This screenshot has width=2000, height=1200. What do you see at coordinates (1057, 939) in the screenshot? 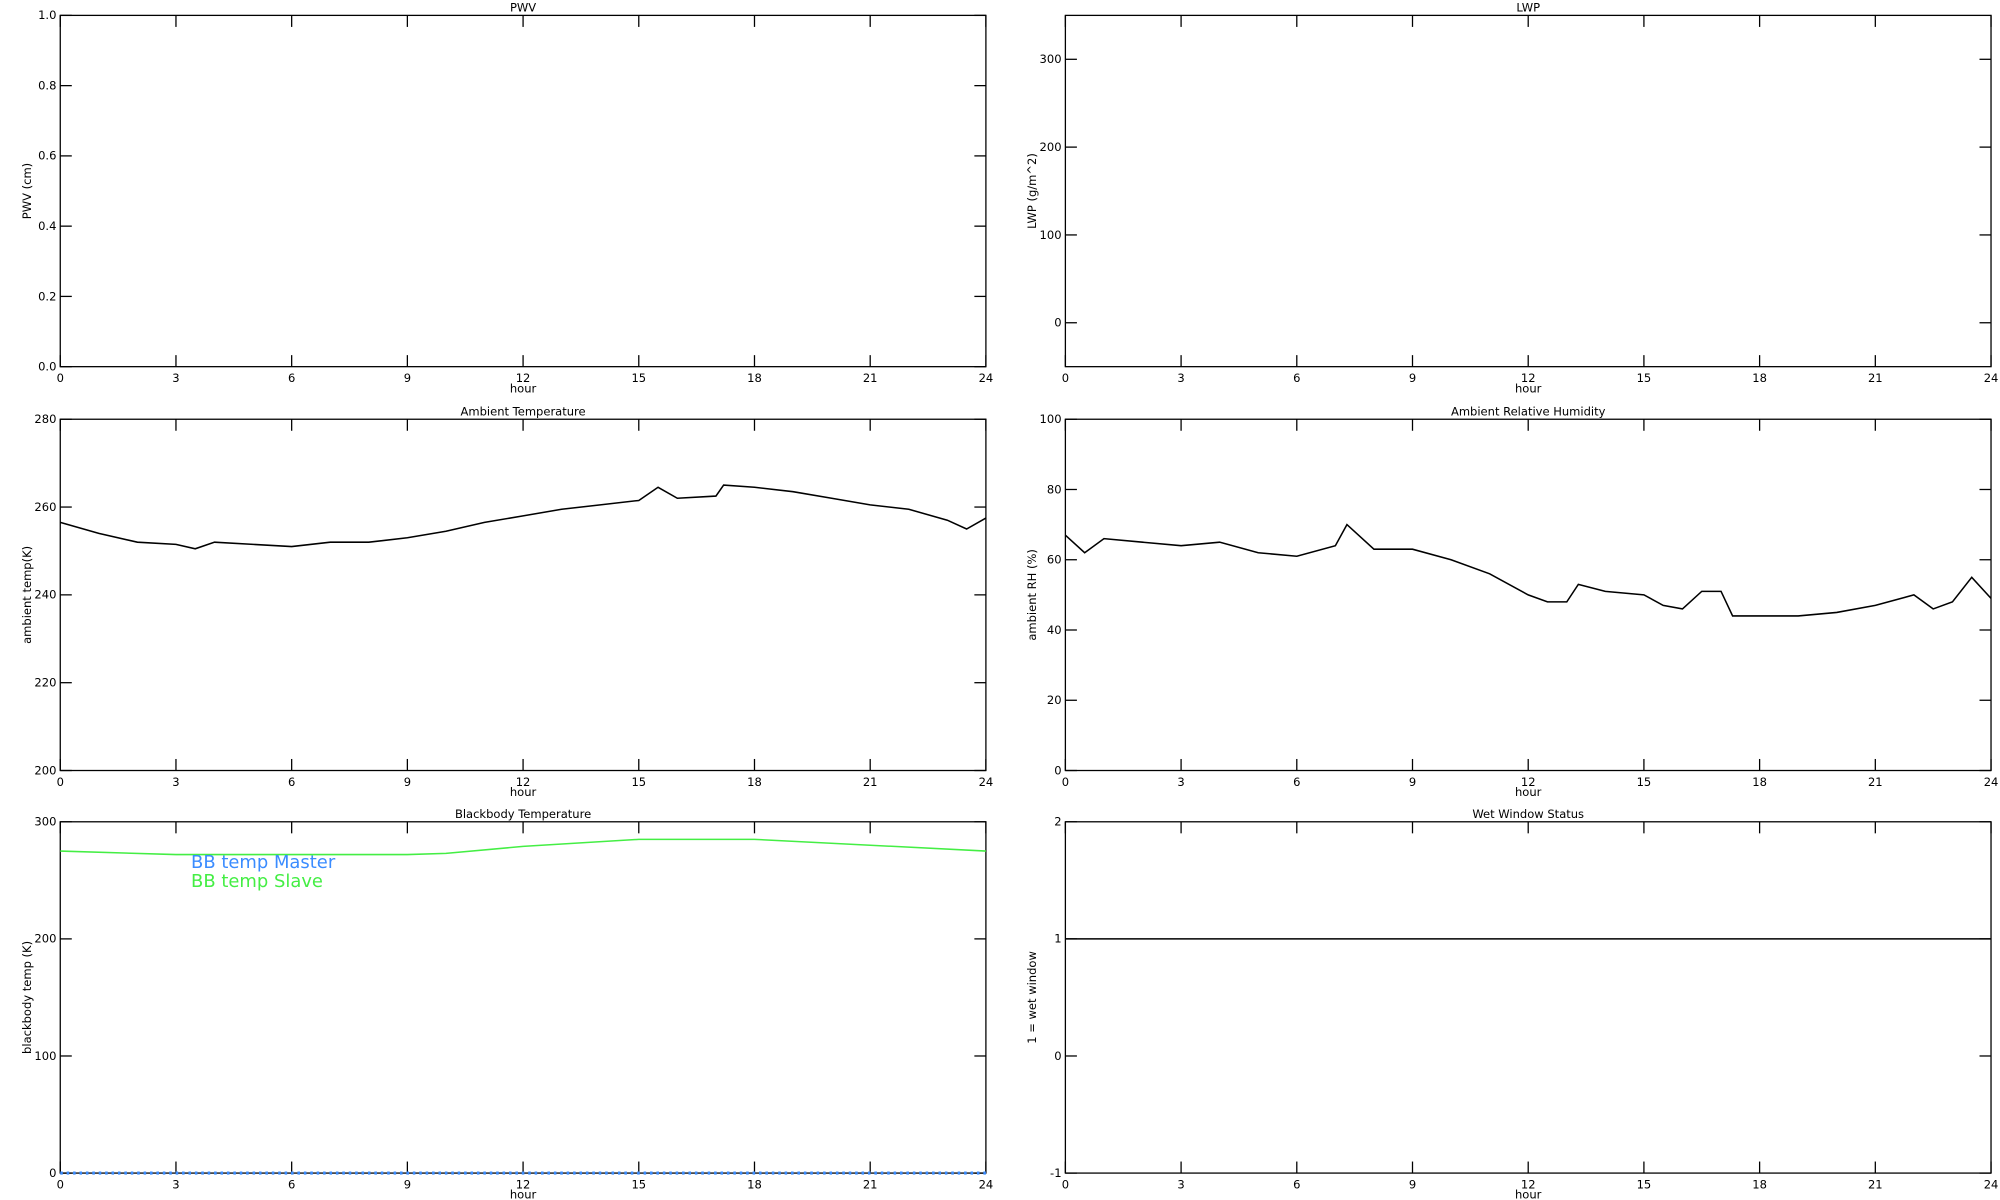
I see `y-tick-label: 1` at bounding box center [1057, 939].